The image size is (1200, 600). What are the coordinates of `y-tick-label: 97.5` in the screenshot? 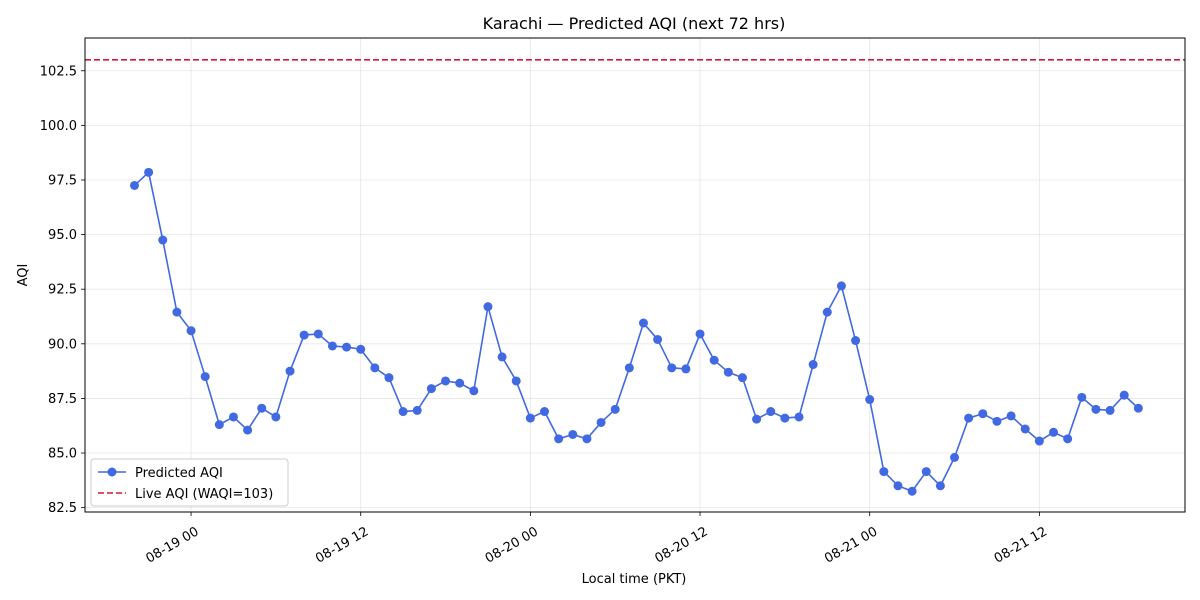 It's located at (62, 180).